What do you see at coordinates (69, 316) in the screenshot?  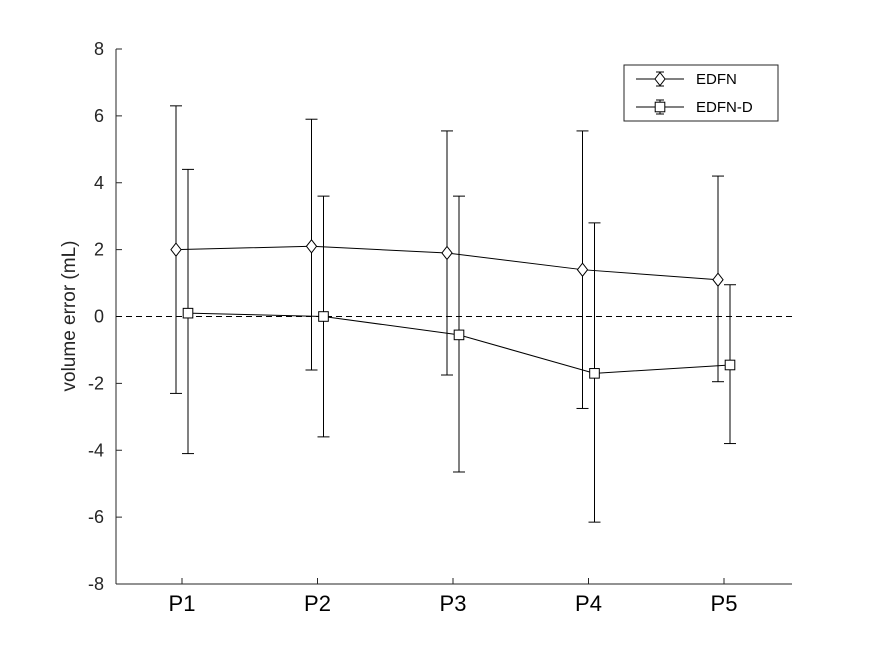 I see `y-axis-label: volume error (mL)` at bounding box center [69, 316].